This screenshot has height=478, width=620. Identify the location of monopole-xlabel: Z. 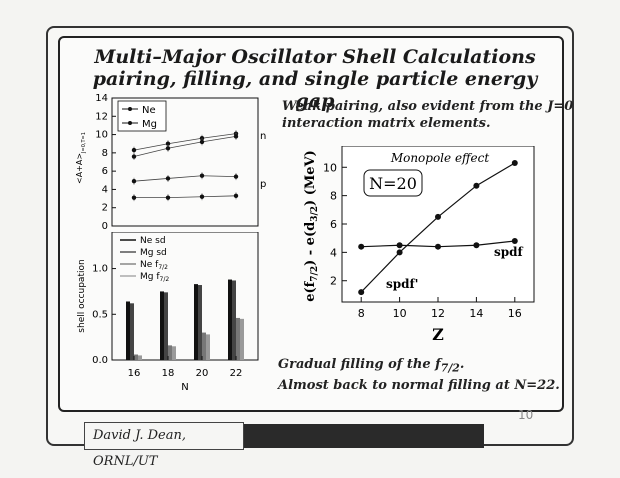
(438, 334).